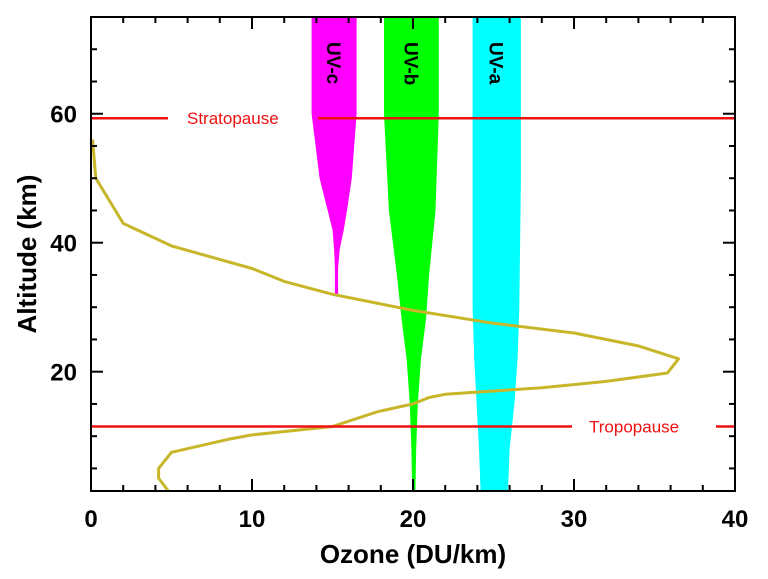  What do you see at coordinates (495, 63) in the screenshot?
I see `band-label-uv-a: UV-a` at bounding box center [495, 63].